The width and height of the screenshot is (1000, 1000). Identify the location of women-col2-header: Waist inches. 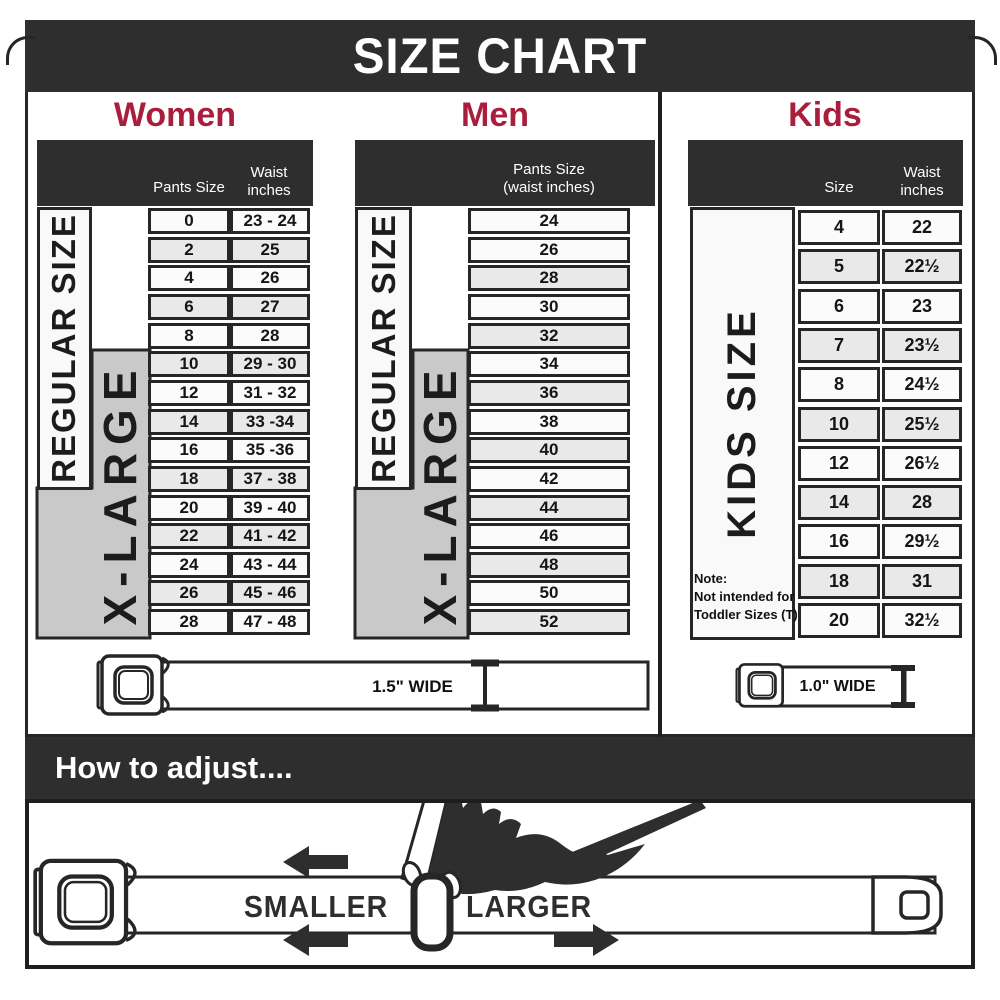
(269, 181).